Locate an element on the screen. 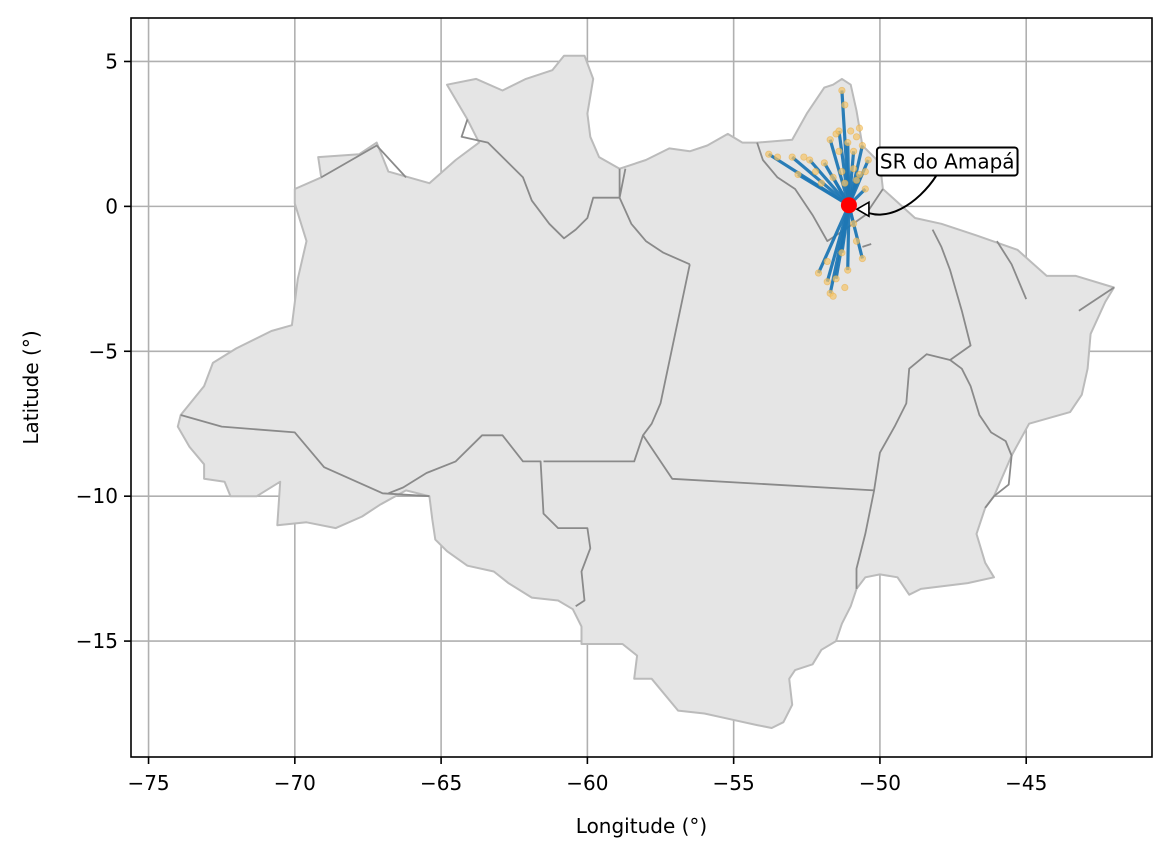  x-tick-label: −50 is located at coordinates (880, 783).